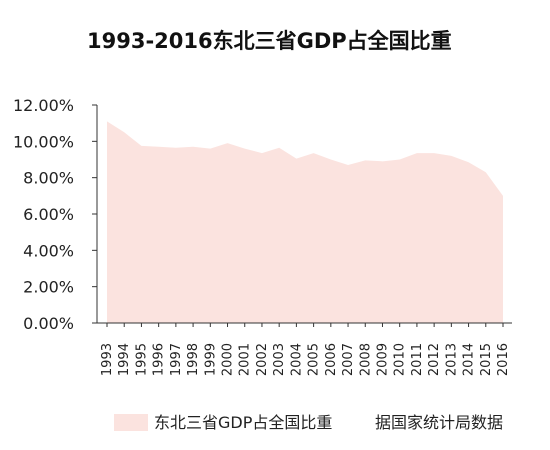 Image resolution: width=550 pixels, height=450 pixels. I want to click on y-axis-ticks: 0.00% 2.00% 4.00% 6.00% 8.00% 10.00% 12.00%, so click(55, 214).